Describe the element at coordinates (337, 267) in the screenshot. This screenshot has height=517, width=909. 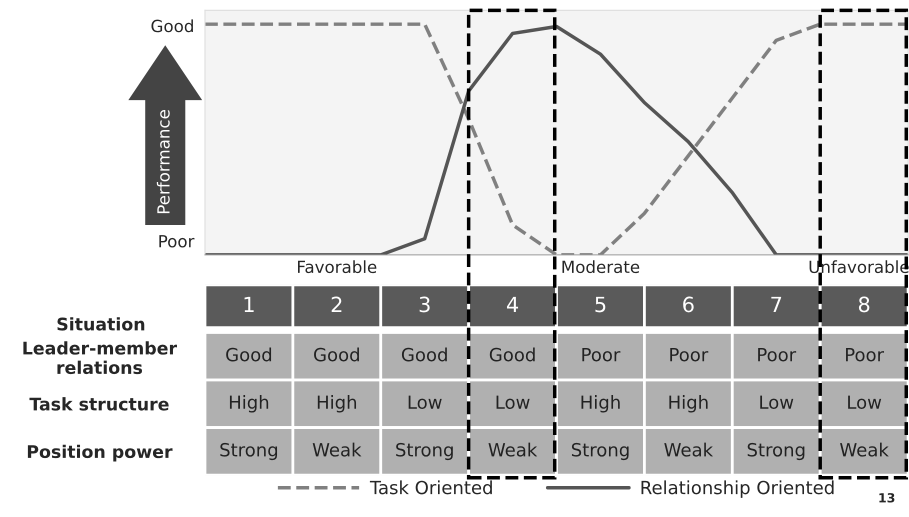
I see `text: Favorable` at that location.